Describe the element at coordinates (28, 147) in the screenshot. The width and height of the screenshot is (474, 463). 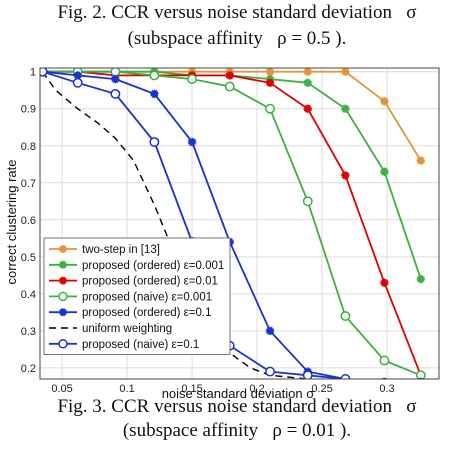
I see `y-tick-label: 0.8` at that location.